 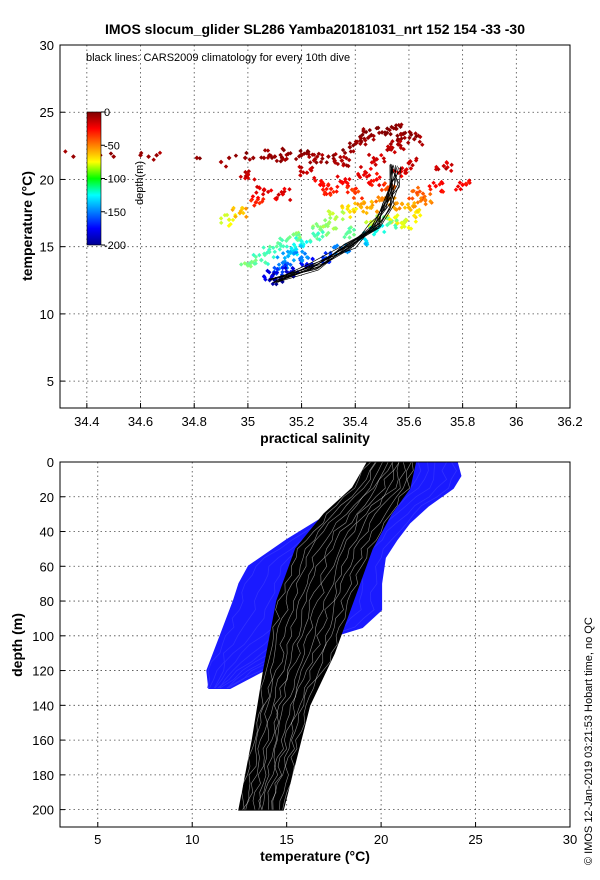 I want to click on profile-y-tick-label: 40, so click(x=47, y=532).